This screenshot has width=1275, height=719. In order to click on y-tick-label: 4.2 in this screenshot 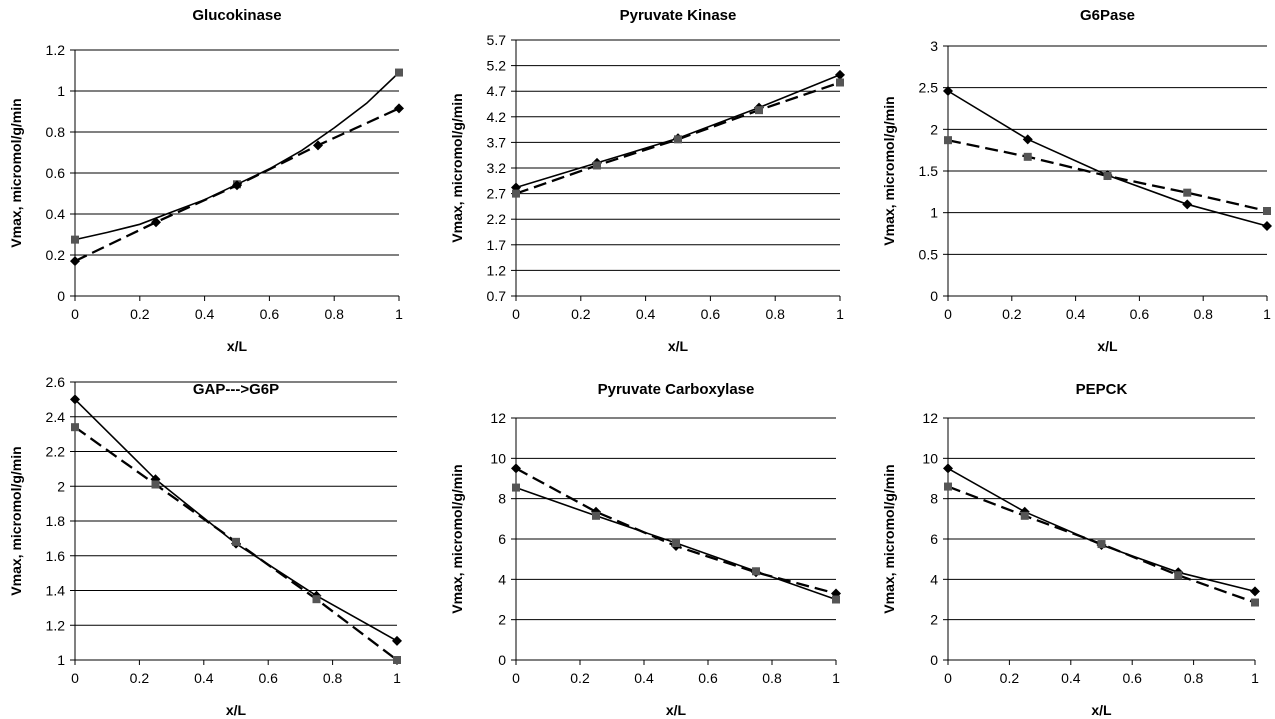, I will do `click(497, 117)`.